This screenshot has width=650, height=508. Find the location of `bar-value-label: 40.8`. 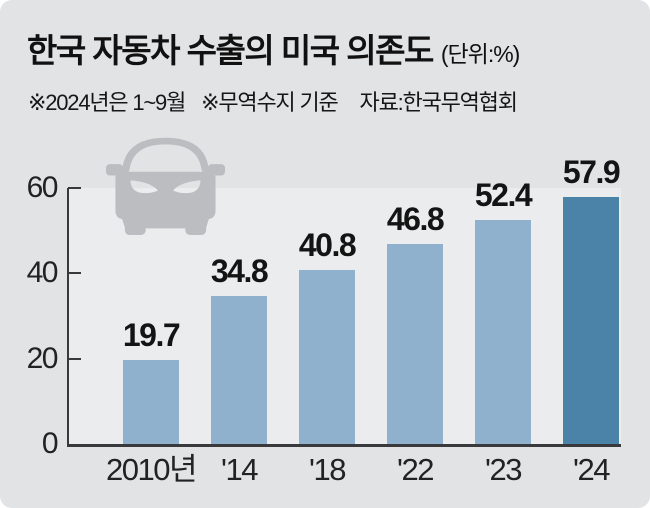

bar-value-label: 40.8 is located at coordinates (327, 245).